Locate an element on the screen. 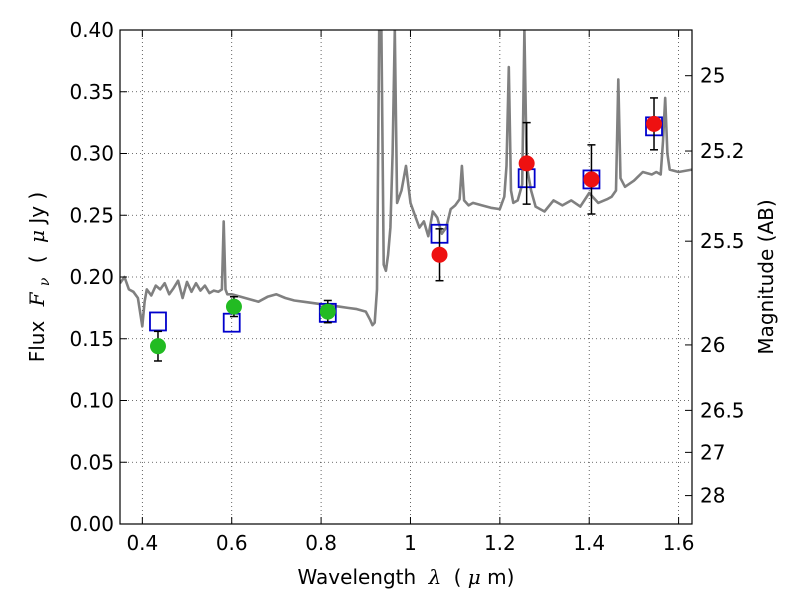  x-tick-label: 0.8 is located at coordinates (321, 543).